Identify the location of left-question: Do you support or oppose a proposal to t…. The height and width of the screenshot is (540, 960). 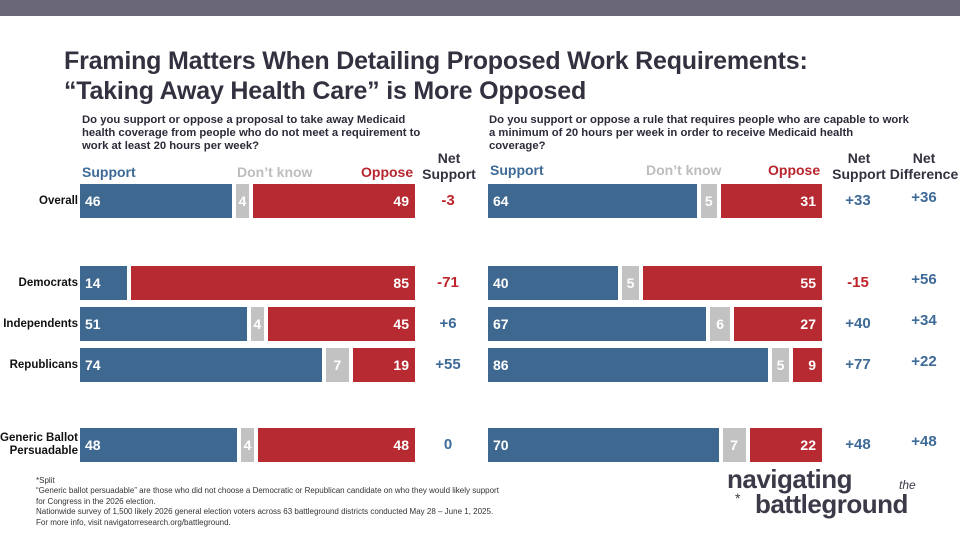
(251, 133).